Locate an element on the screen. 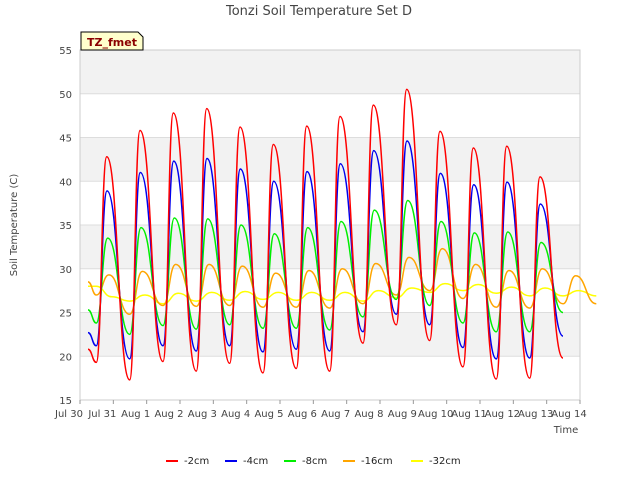 This screenshot has width=640, height=480. x-tick-label: Aug 4 is located at coordinates (235, 414).